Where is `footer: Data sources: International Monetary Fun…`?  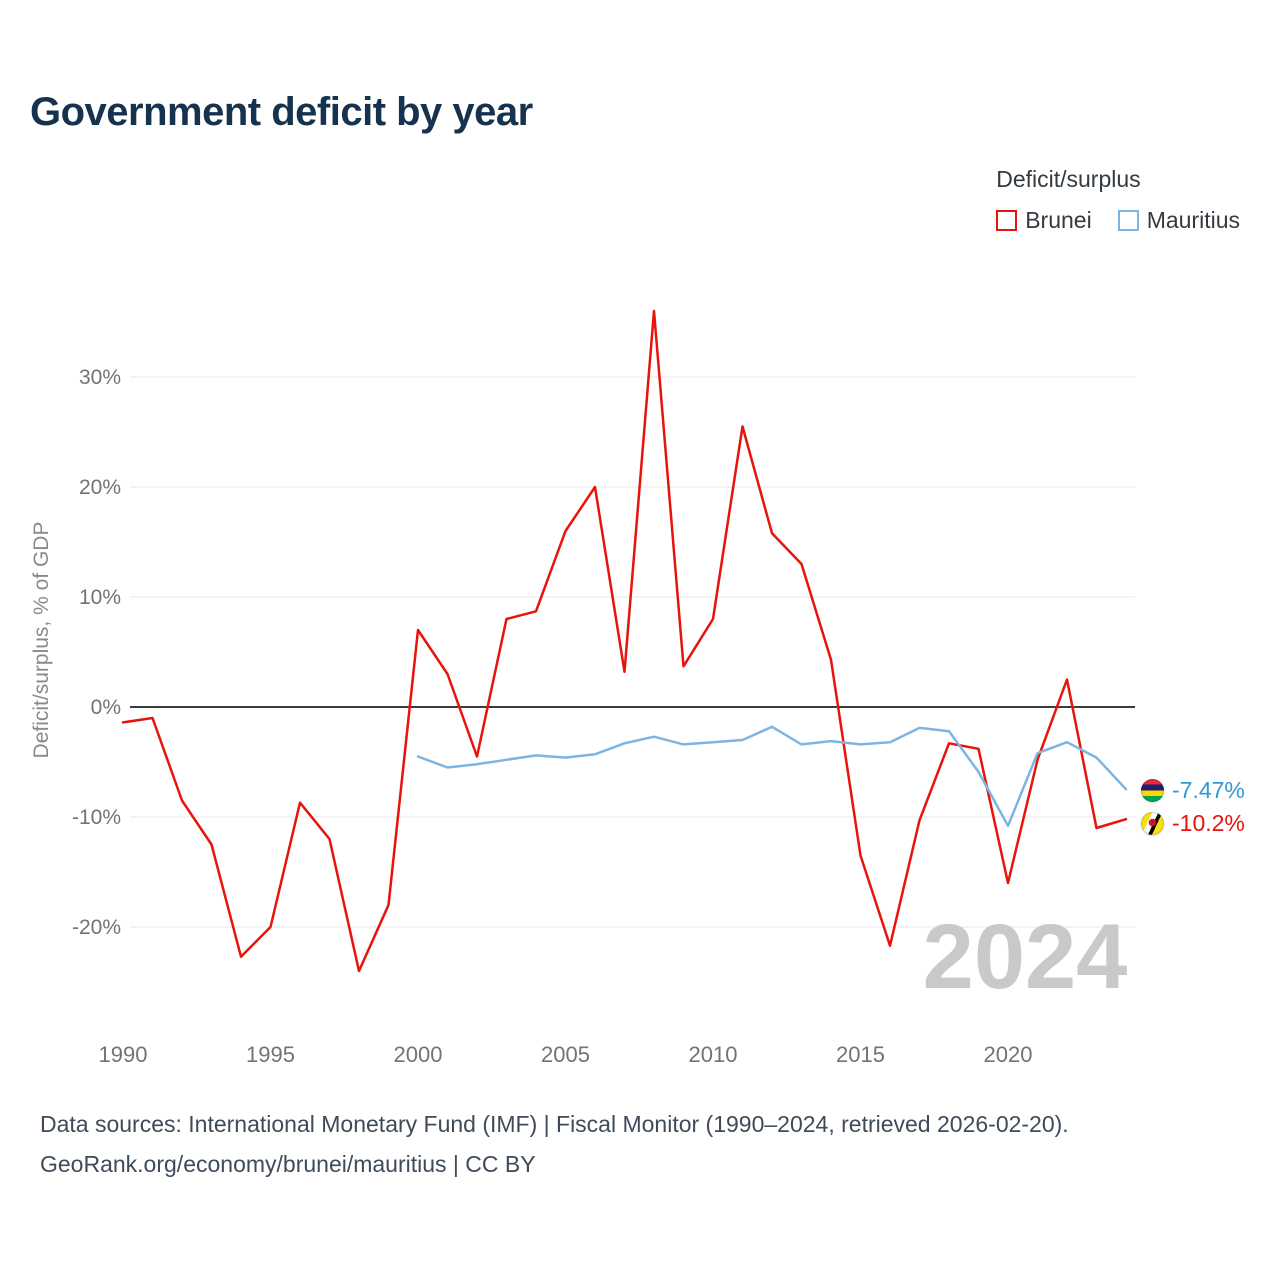 footer: Data sources: International Monetary Fun… is located at coordinates (554, 1144).